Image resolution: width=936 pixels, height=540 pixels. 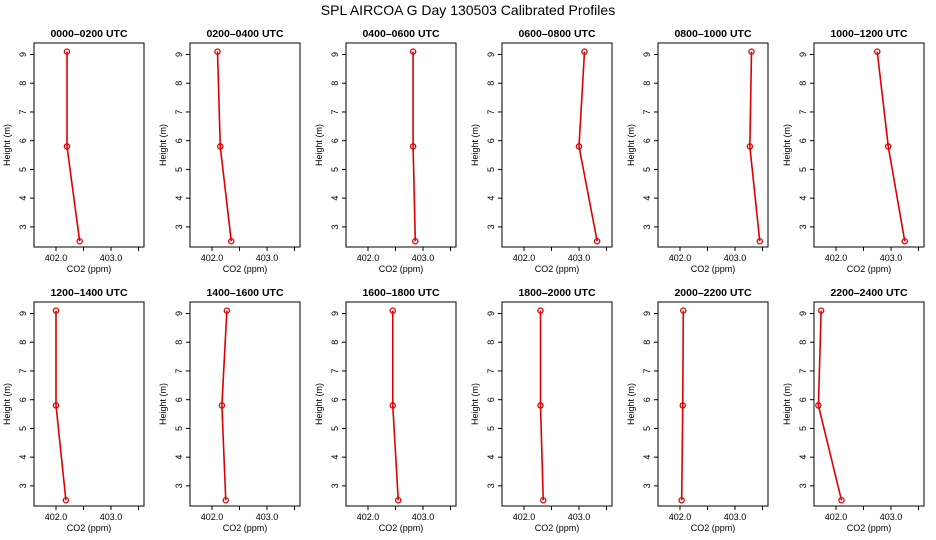 What do you see at coordinates (556, 34) in the screenshot?
I see `panel-title: 0600–0800 UTC` at bounding box center [556, 34].